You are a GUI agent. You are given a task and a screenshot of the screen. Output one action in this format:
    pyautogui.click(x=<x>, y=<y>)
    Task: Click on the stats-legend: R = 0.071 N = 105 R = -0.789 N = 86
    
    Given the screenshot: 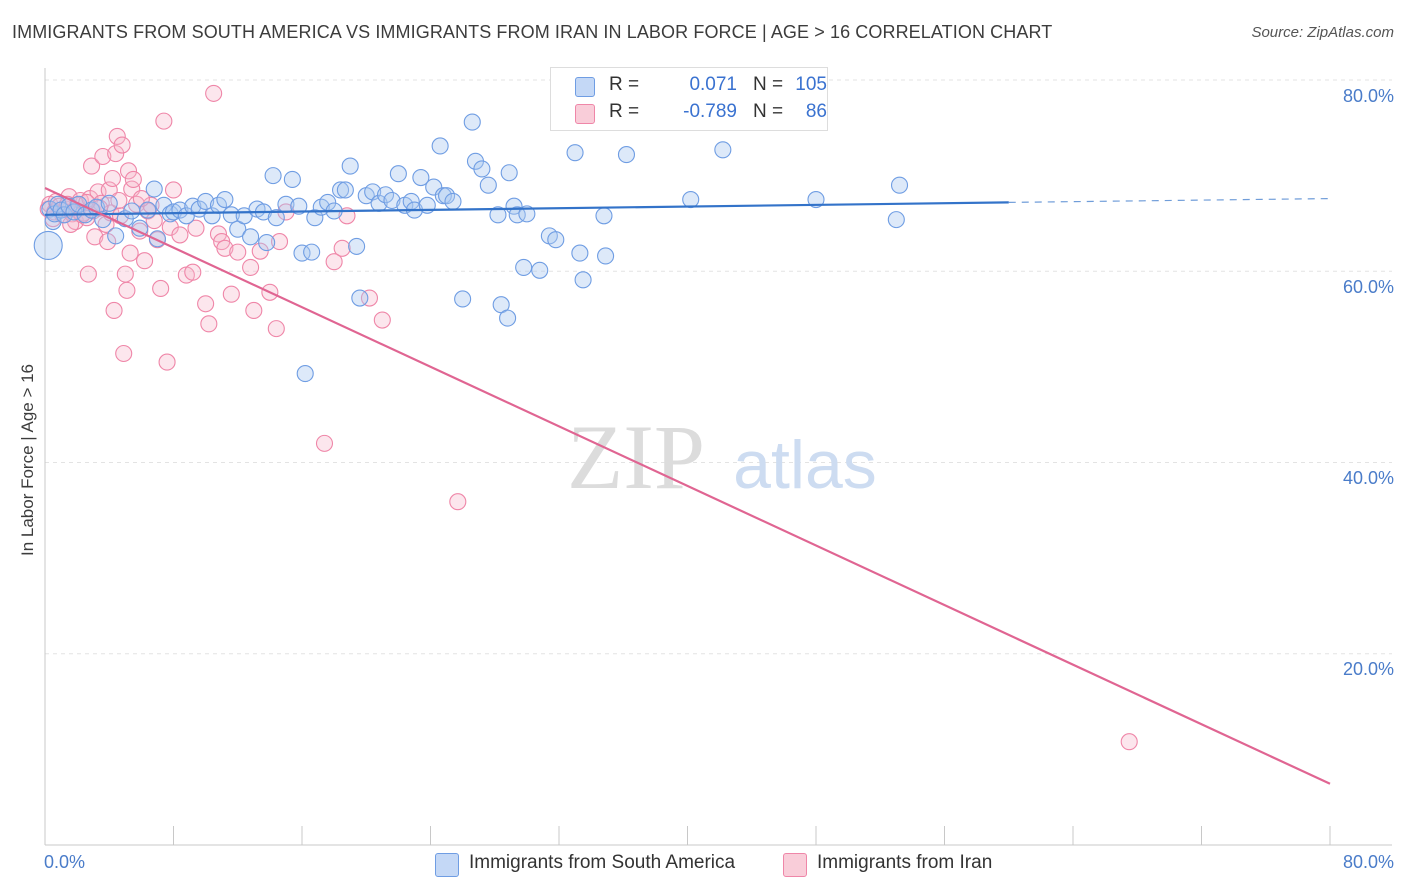 What is the action you would take?
    pyautogui.click(x=689, y=99)
    